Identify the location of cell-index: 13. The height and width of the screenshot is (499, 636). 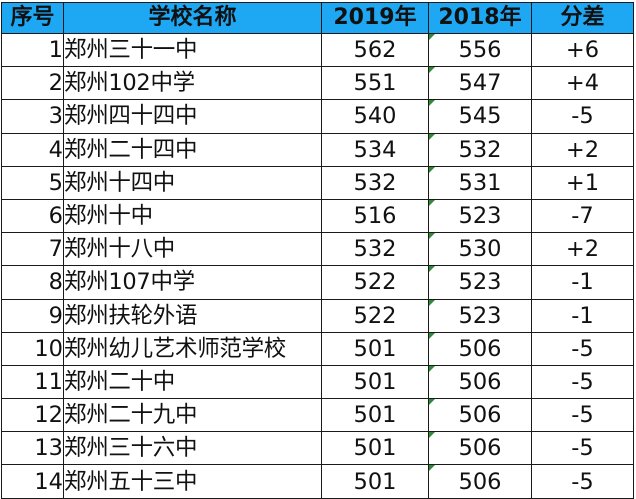
(32, 448).